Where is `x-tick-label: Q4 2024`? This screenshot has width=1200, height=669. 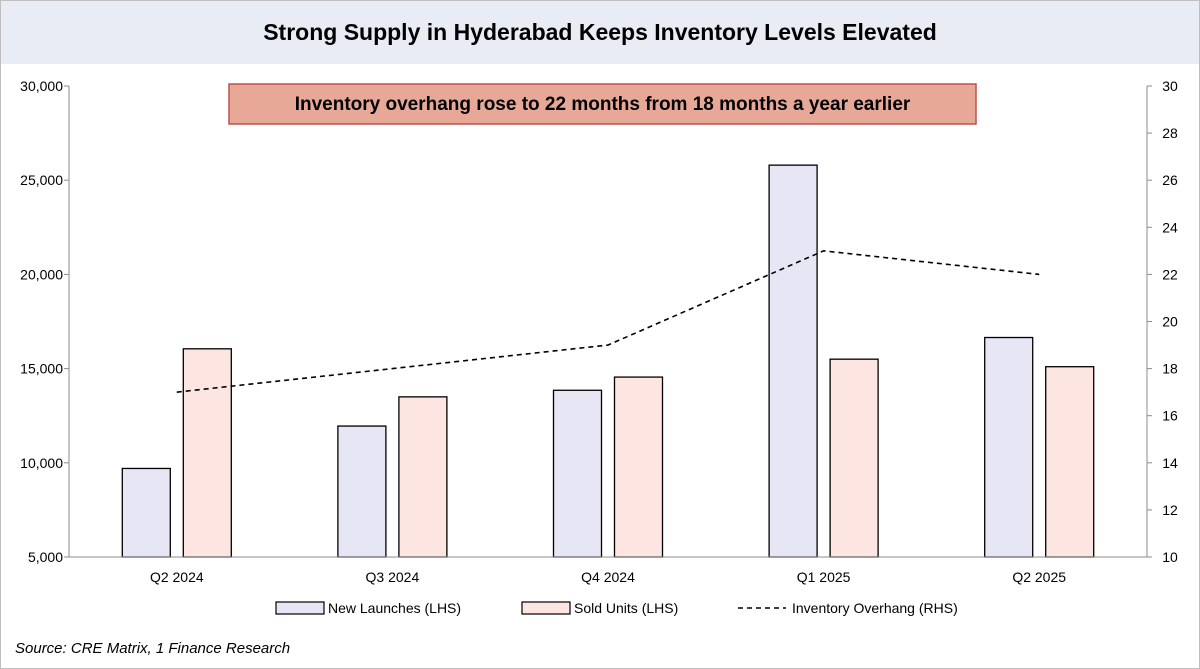
x-tick-label: Q4 2024 is located at coordinates (608, 577).